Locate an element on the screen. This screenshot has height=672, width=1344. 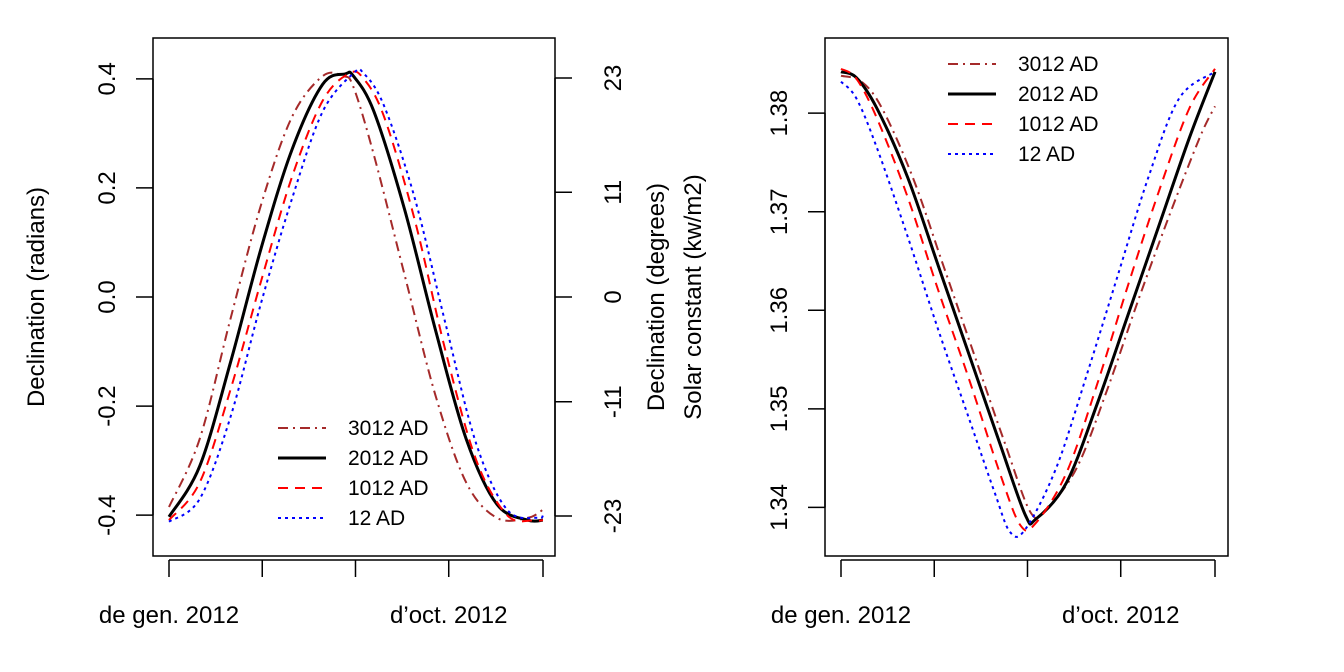
left-x-axis: de gen. 2012 d’oct. 2012 is located at coordinates (321, 594).